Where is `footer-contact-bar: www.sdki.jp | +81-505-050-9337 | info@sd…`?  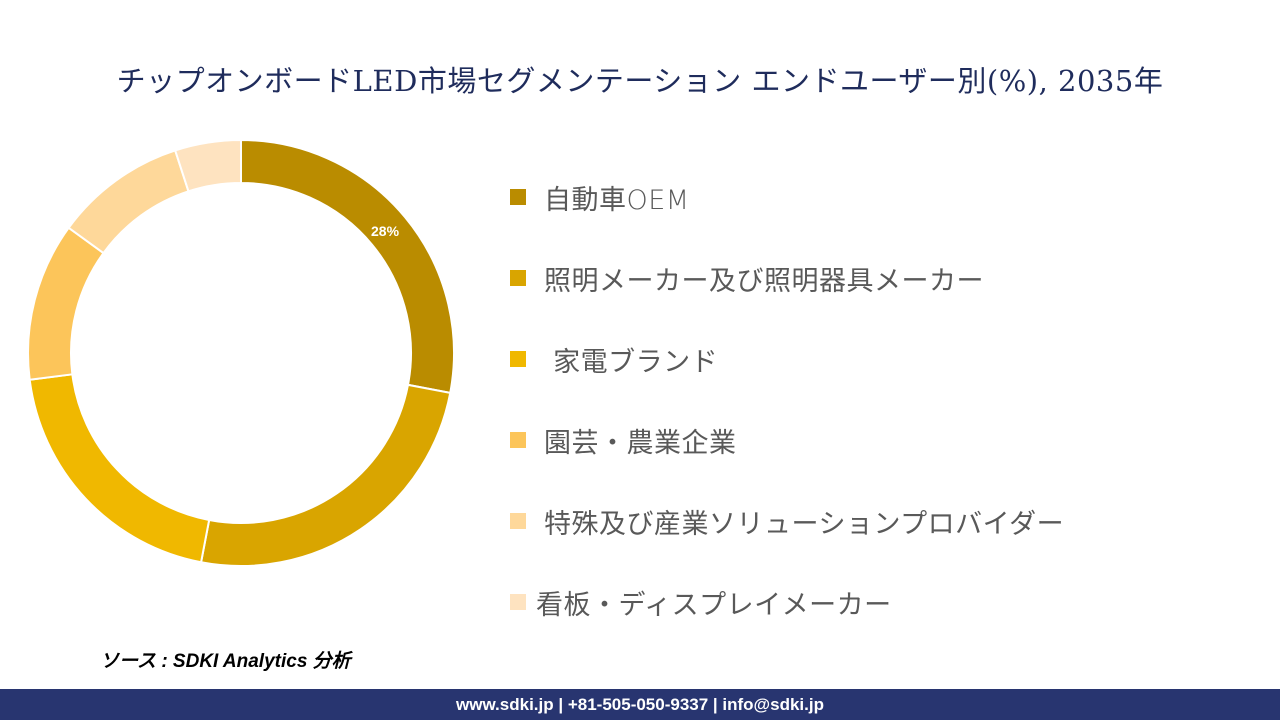 footer-contact-bar: www.sdki.jp | +81-505-050-9337 | info@sd… is located at coordinates (640, 704).